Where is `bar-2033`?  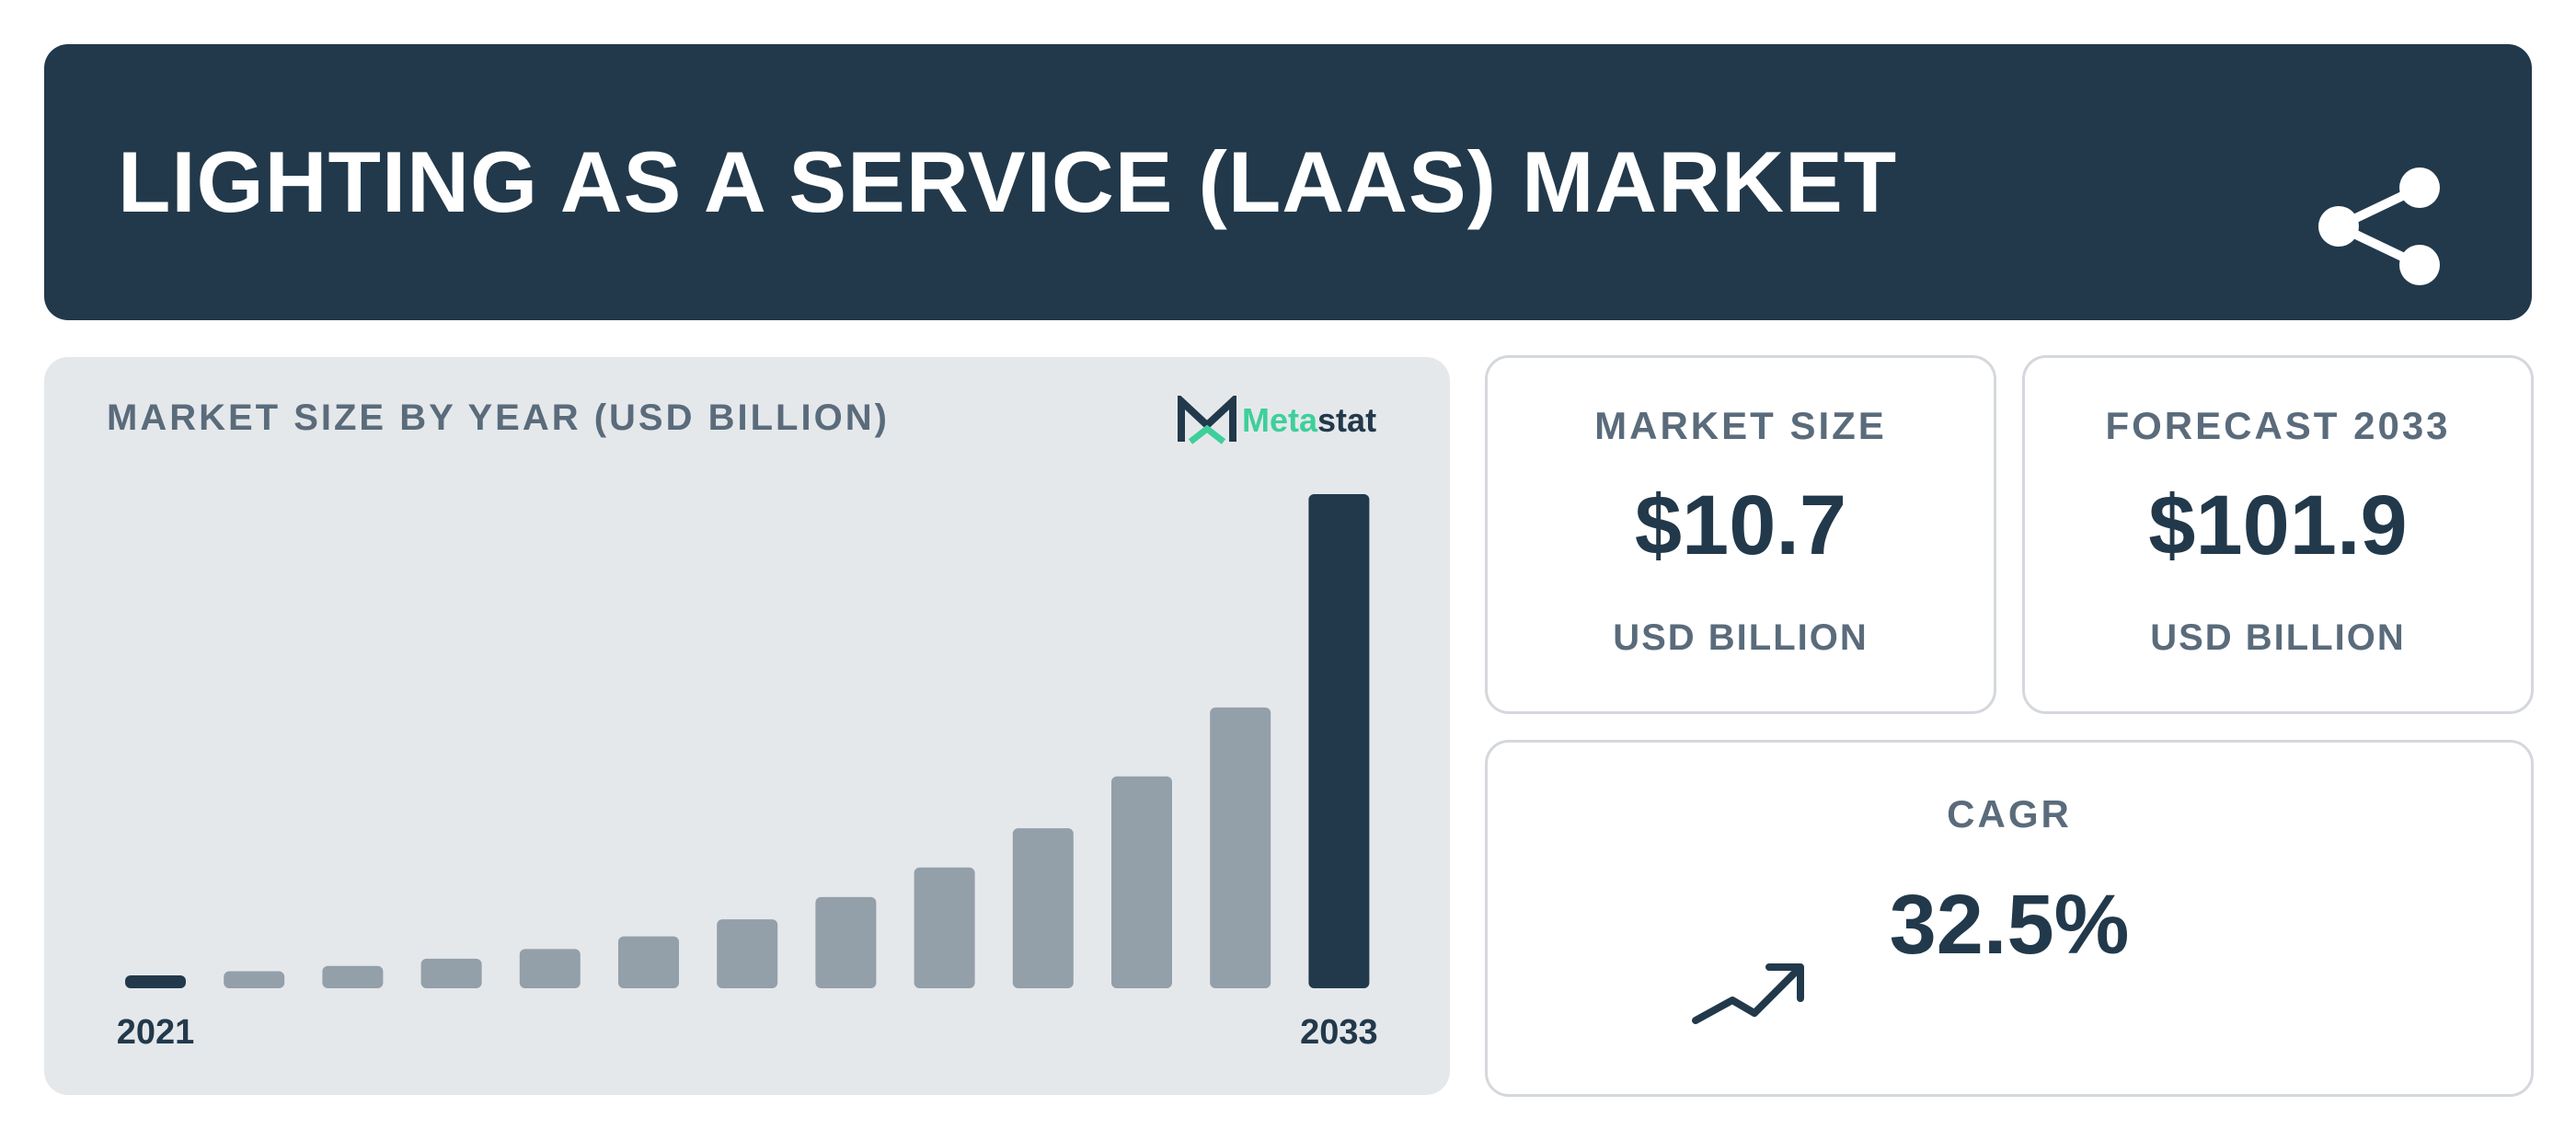 bar-2033 is located at coordinates (1339, 741).